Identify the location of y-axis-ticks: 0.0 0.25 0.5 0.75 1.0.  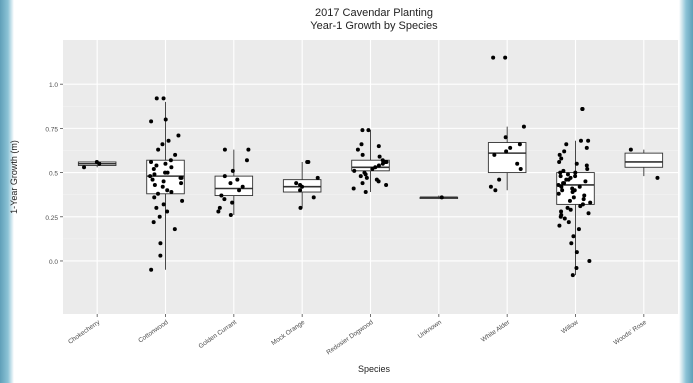
(54, 174).